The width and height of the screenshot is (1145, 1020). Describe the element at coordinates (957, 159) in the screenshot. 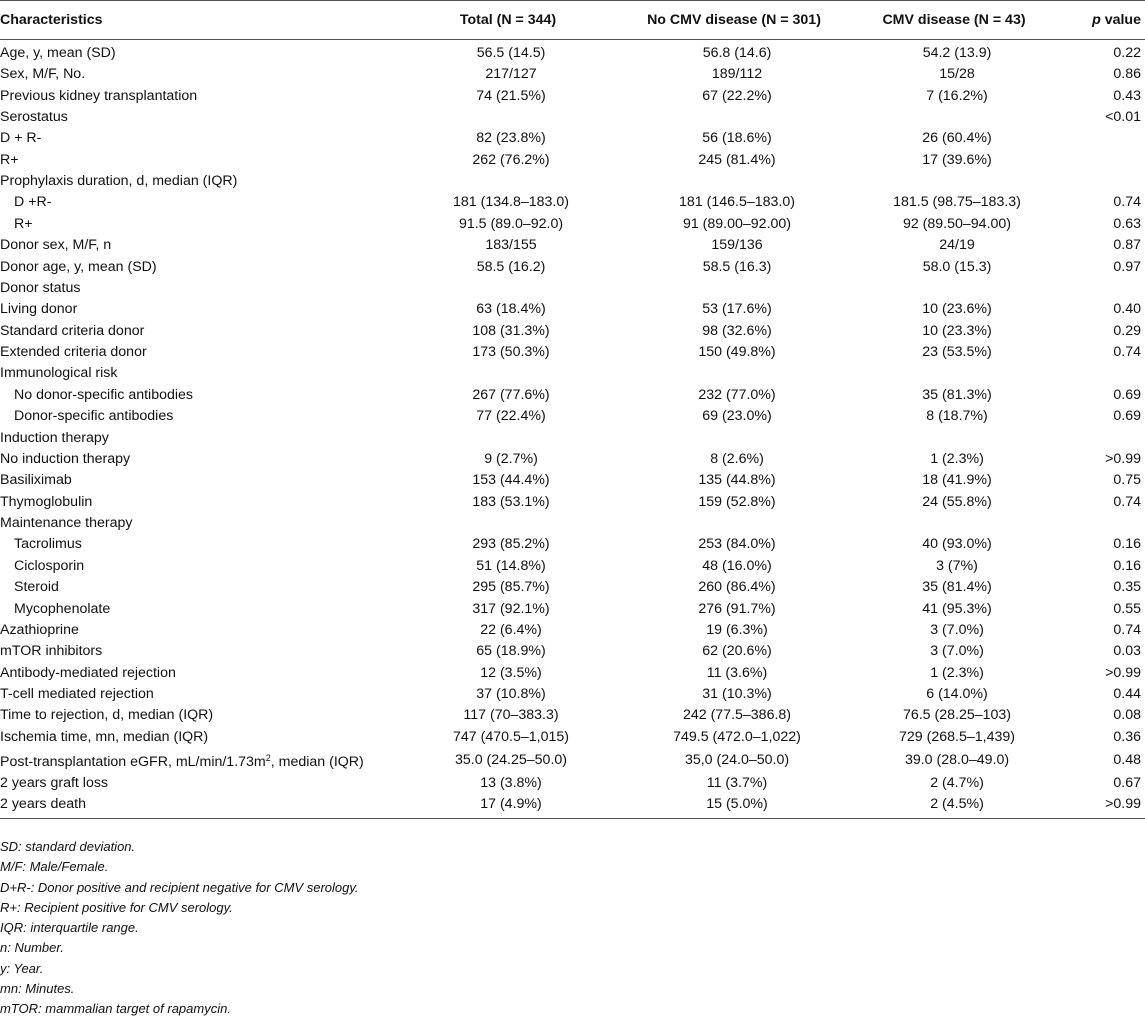

I see `cell-cmv: 17 (39.6%)` at that location.